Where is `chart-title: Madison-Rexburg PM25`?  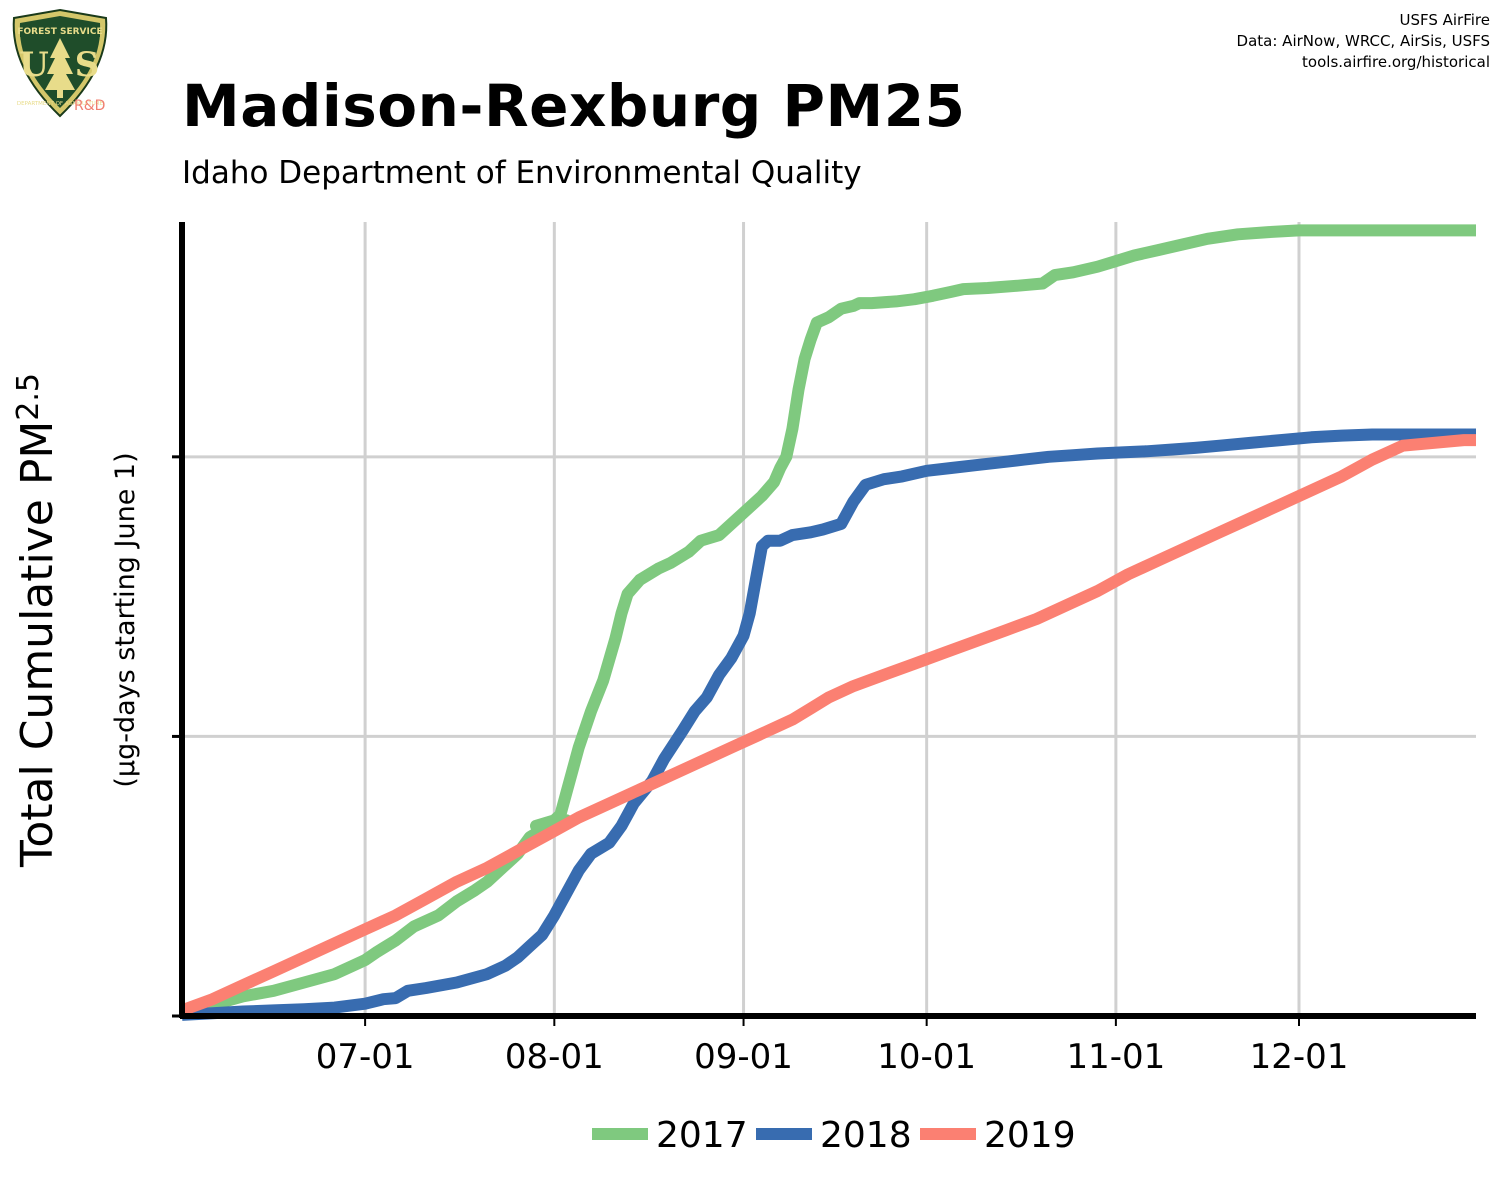 chart-title: Madison-Rexburg PM25 is located at coordinates (574, 106).